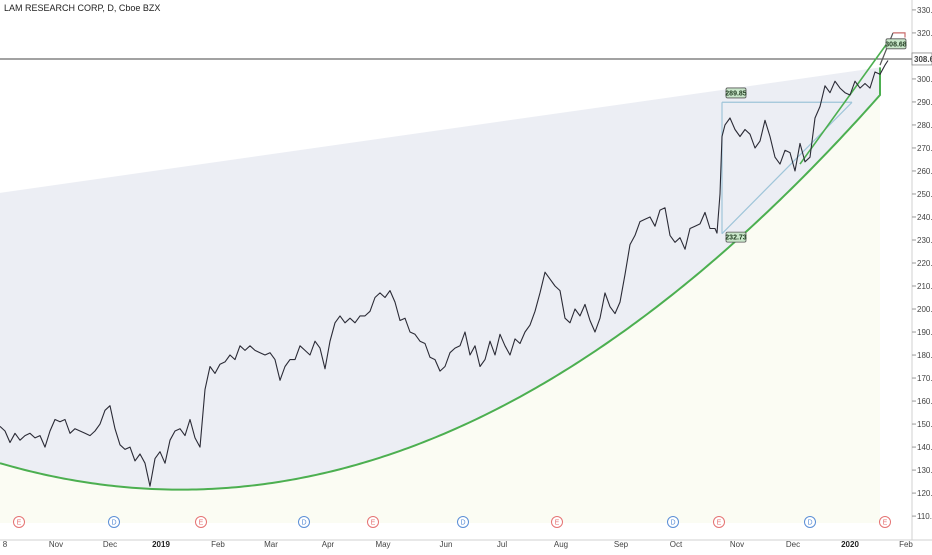  What do you see at coordinates (924, 10) in the screenshot?
I see `y-tick-label: 330.00` at bounding box center [924, 10].